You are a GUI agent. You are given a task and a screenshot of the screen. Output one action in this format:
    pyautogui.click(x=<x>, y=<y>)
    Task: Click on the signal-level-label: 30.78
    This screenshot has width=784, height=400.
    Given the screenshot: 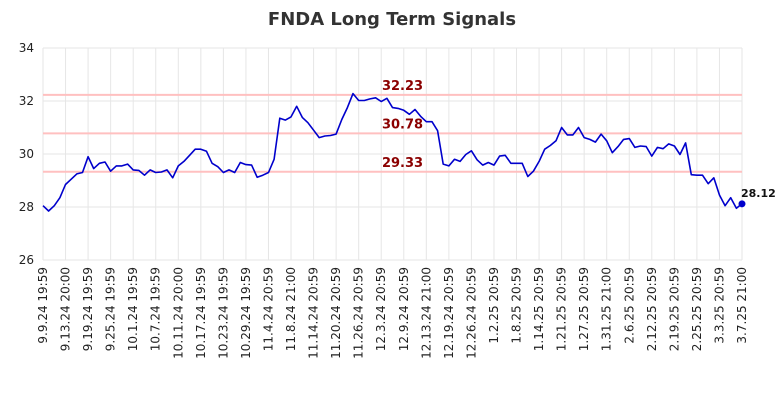 What is the action you would take?
    pyautogui.click(x=402, y=124)
    